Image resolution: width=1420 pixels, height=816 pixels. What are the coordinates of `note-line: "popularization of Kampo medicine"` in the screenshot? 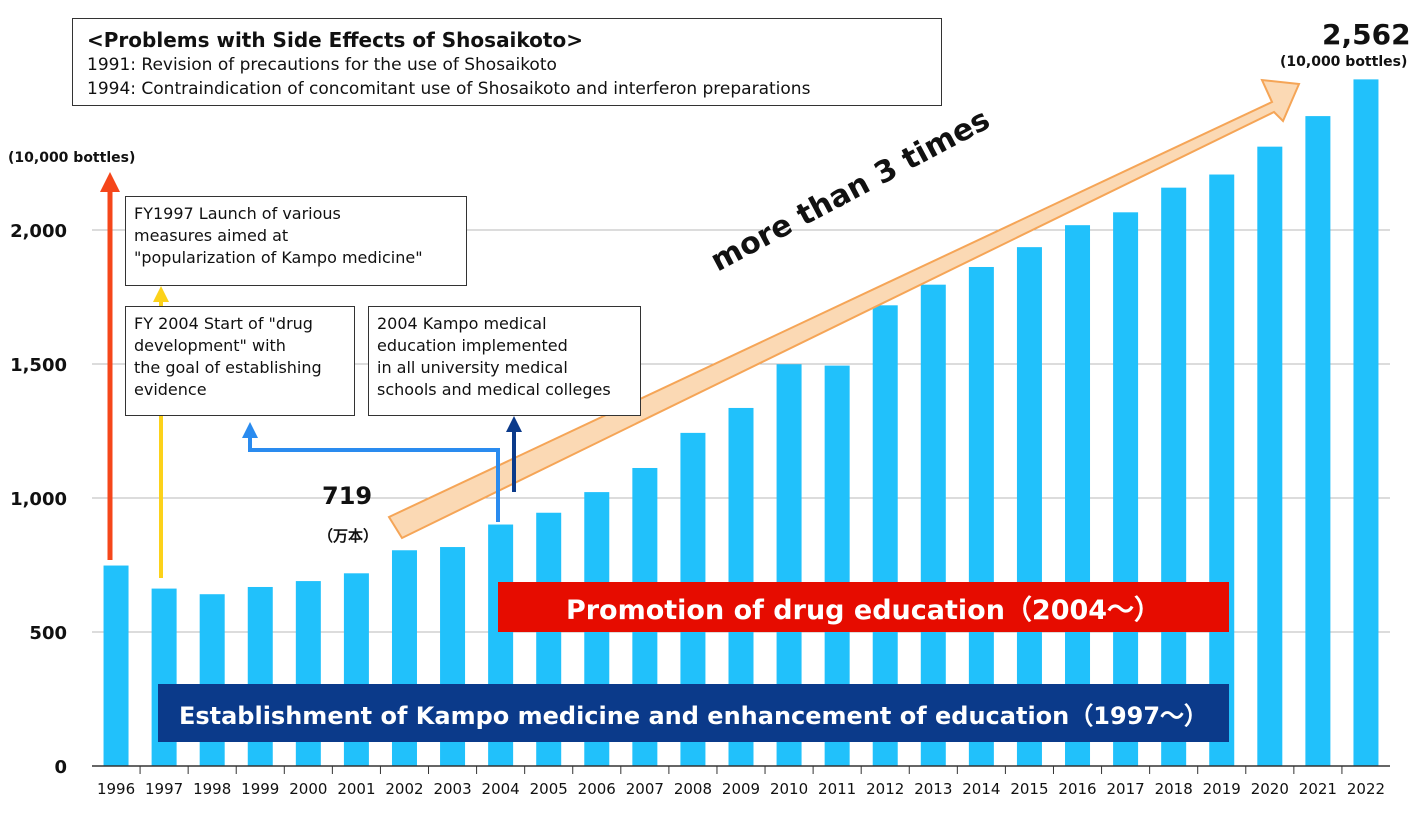 It's located at (278, 257).